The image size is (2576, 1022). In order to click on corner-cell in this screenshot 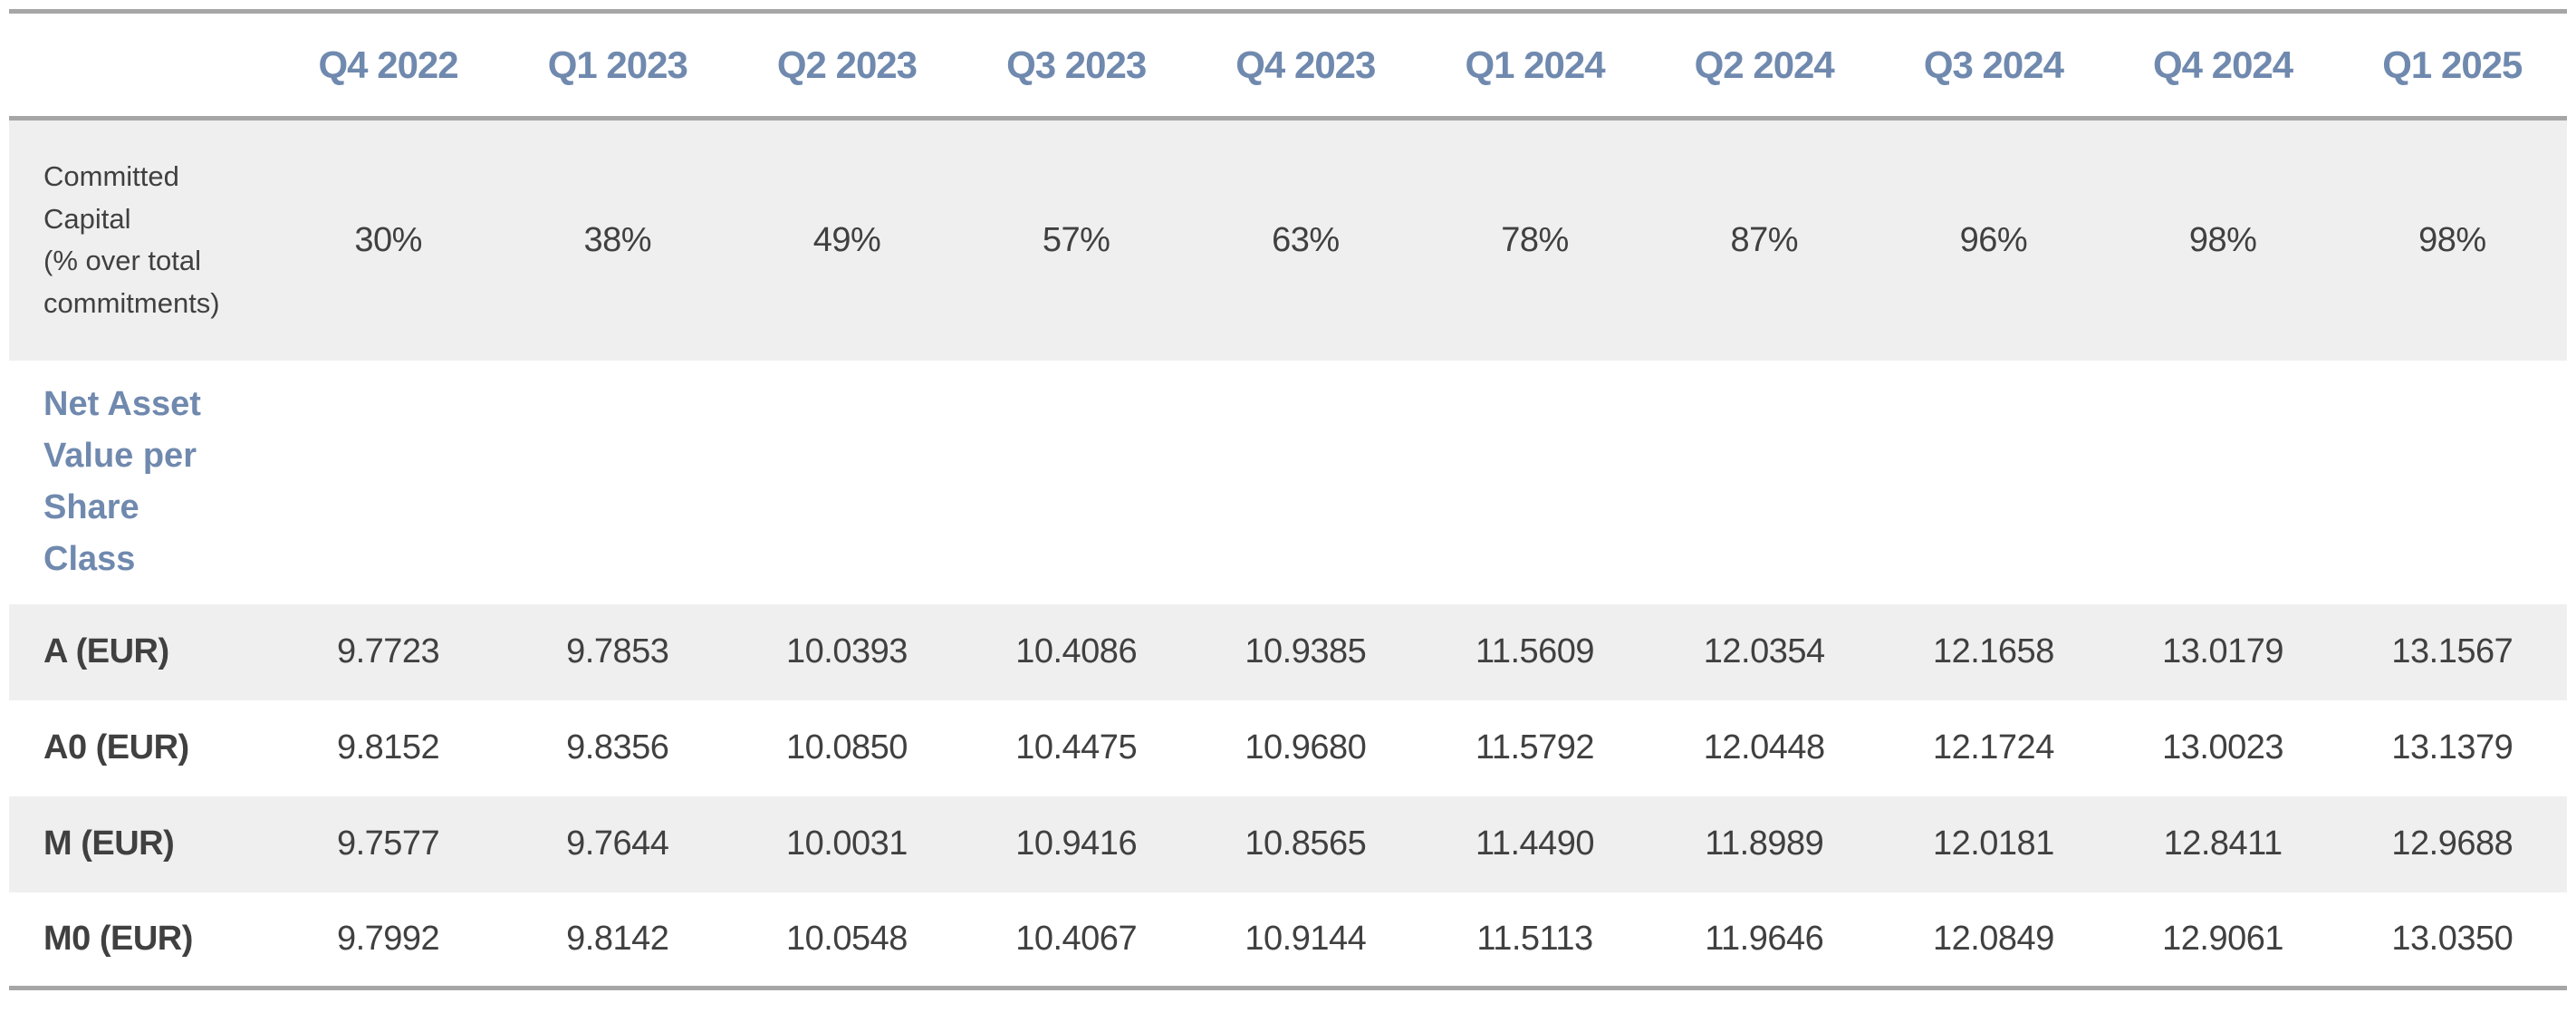, I will do `click(141, 66)`.